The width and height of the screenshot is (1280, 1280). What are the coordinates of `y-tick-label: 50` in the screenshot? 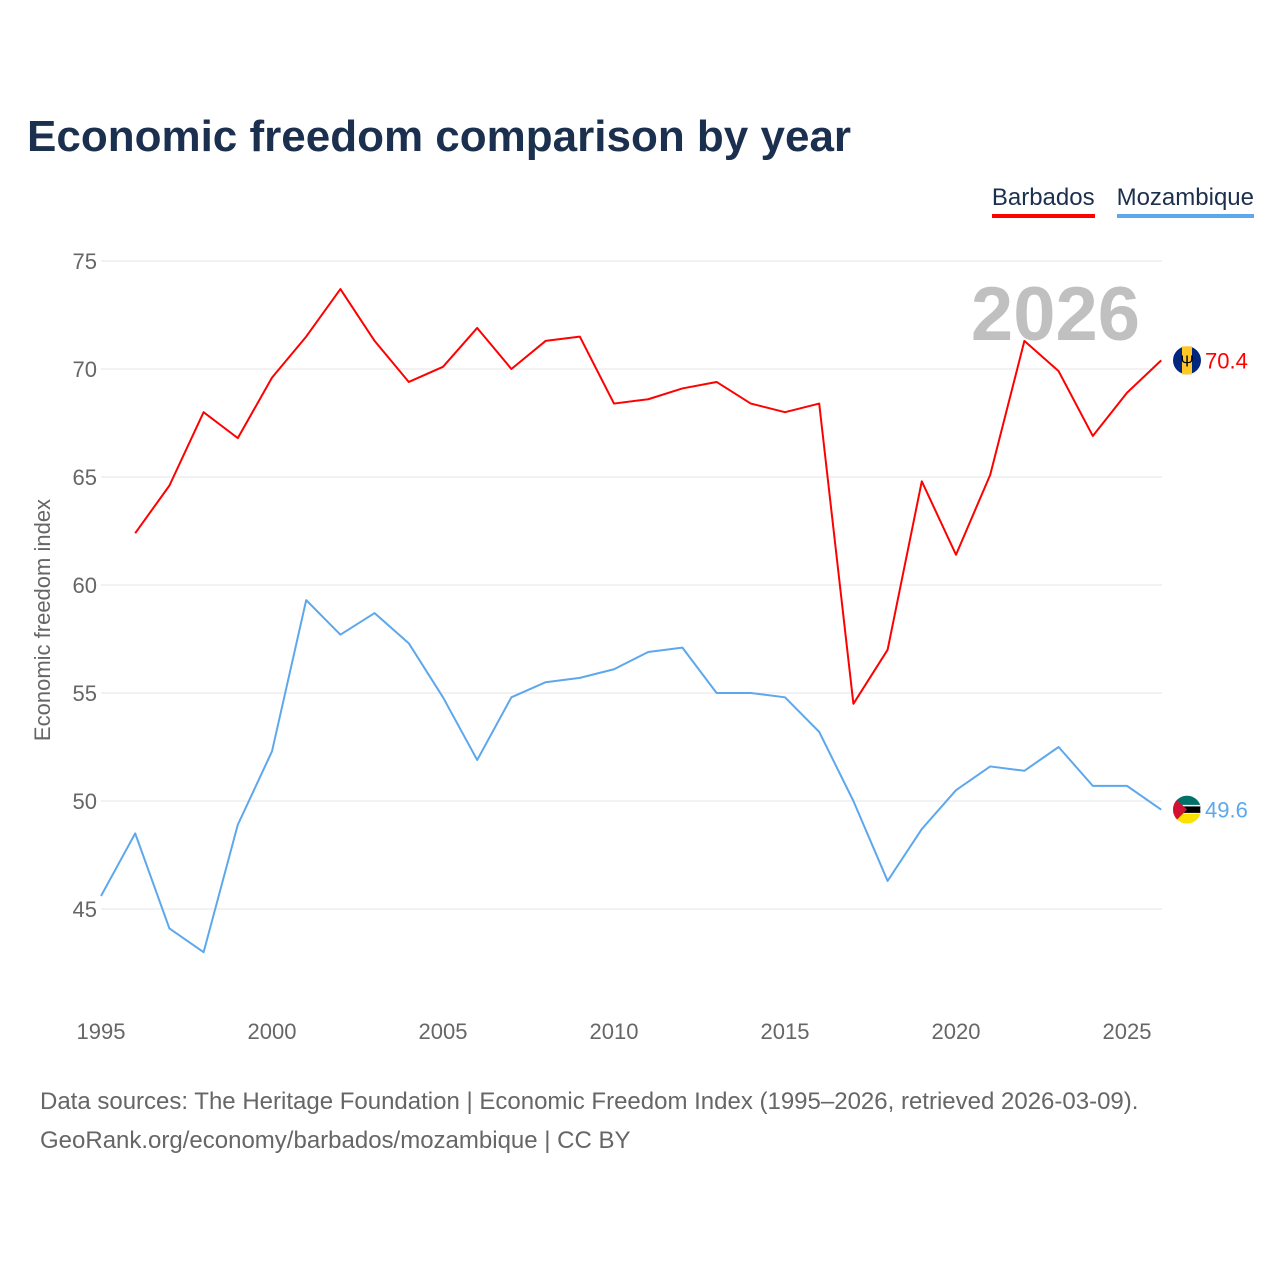 It's located at (85, 801).